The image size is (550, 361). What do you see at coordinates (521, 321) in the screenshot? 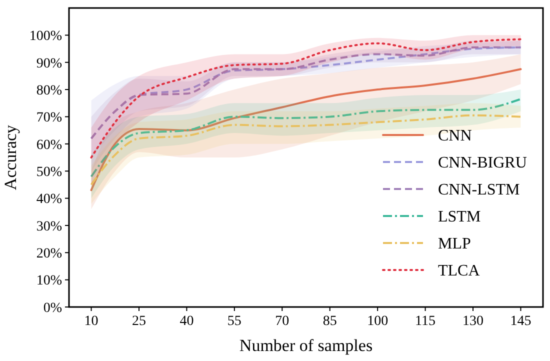
I see `x-tick-label: 145` at bounding box center [521, 321].